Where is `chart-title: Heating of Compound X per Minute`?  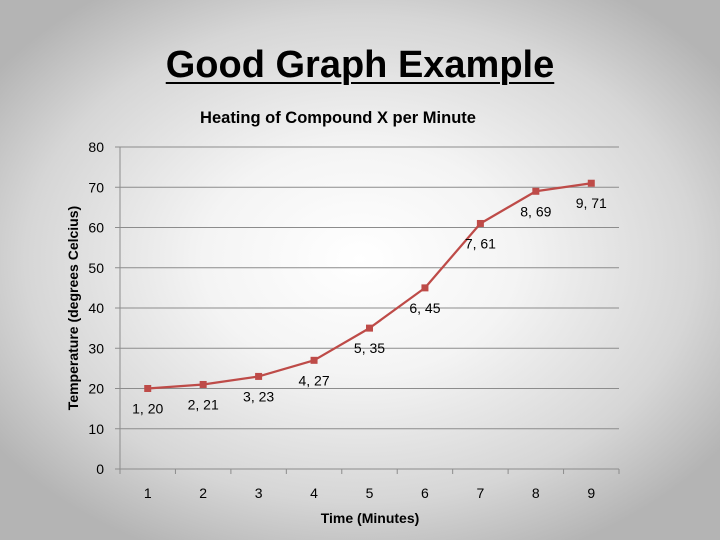 chart-title: Heating of Compound X per Minute is located at coordinates (338, 118).